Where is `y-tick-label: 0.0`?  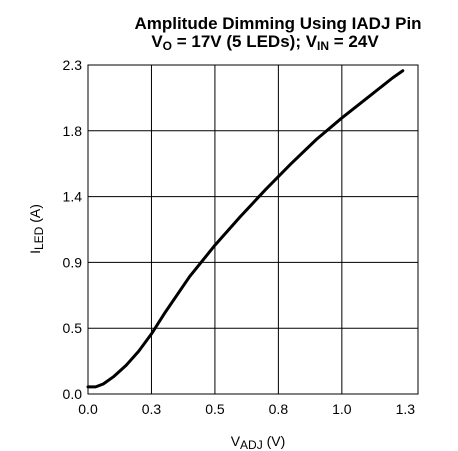
y-tick-label: 0.0 is located at coordinates (73, 394).